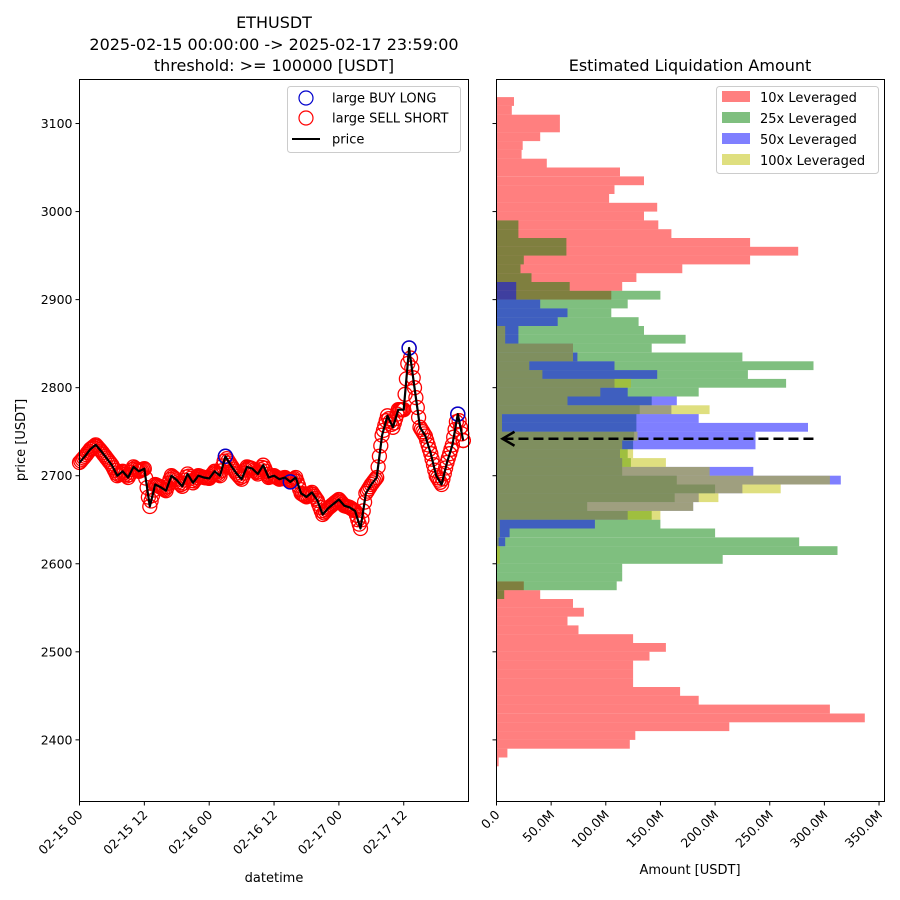 Image resolution: width=900 pixels, height=900 pixels. I want to click on right-title: Estimated Liquidation Amount, so click(690, 65).